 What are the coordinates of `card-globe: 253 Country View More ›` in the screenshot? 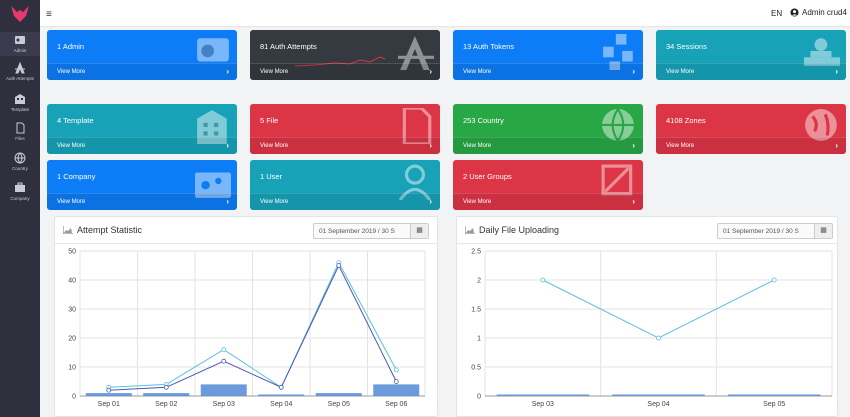 It's located at (548, 129).